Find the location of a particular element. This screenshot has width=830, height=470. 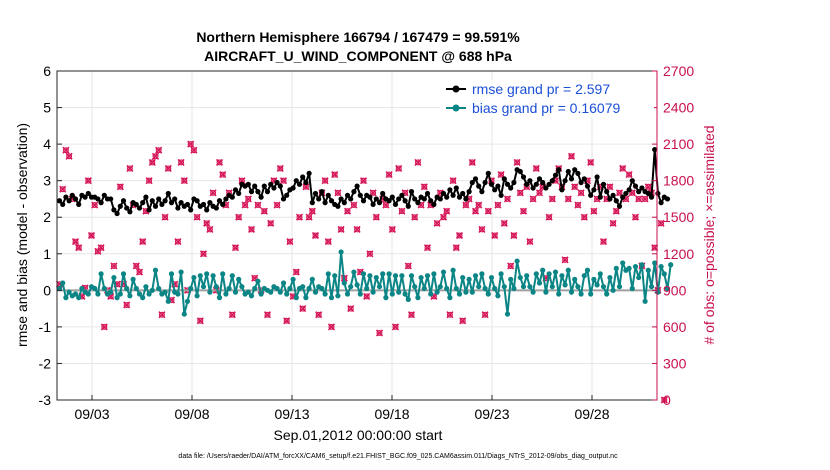

y-tick-label-left: 2 is located at coordinates (47, 217).